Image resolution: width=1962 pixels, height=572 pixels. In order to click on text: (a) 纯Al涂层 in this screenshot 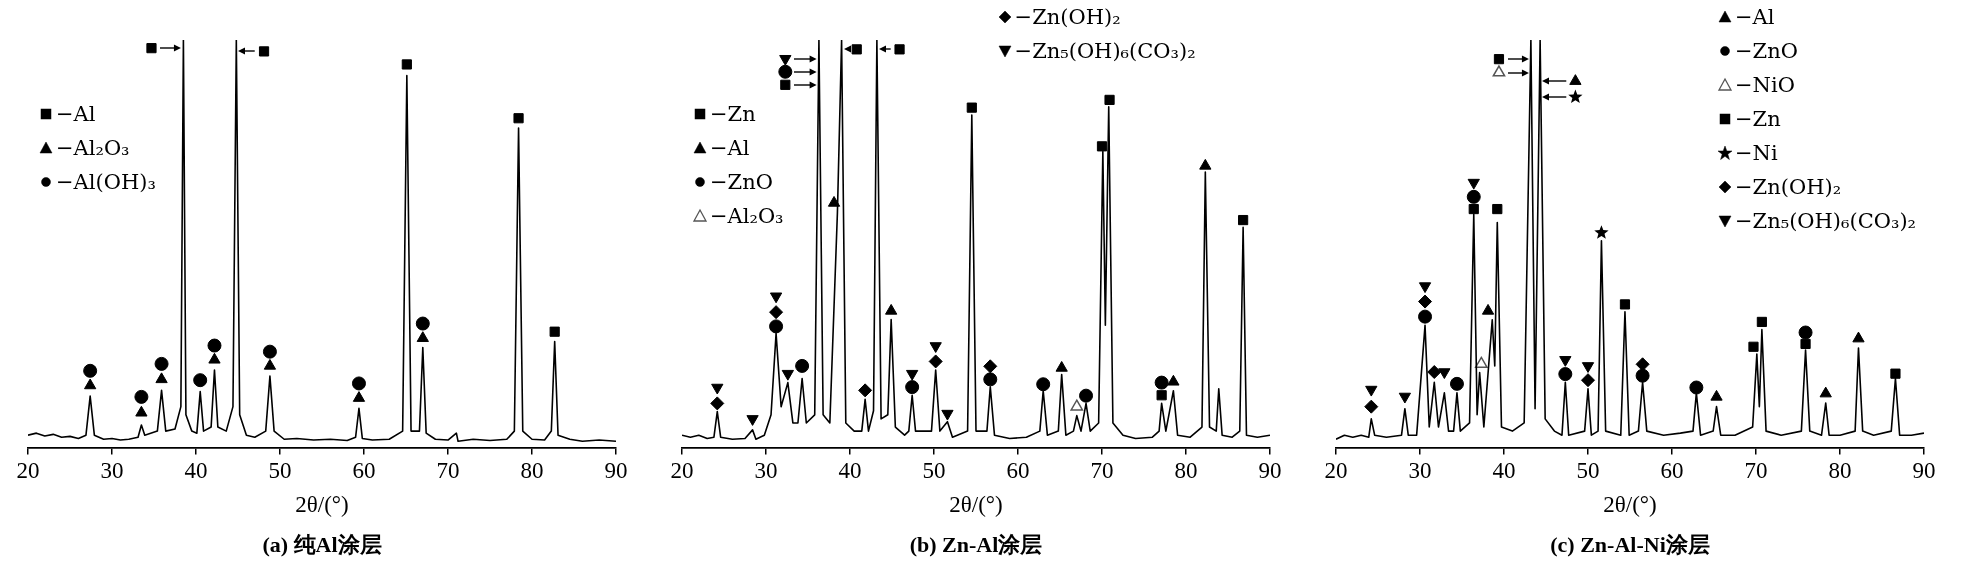, I will do `click(322, 545)`.